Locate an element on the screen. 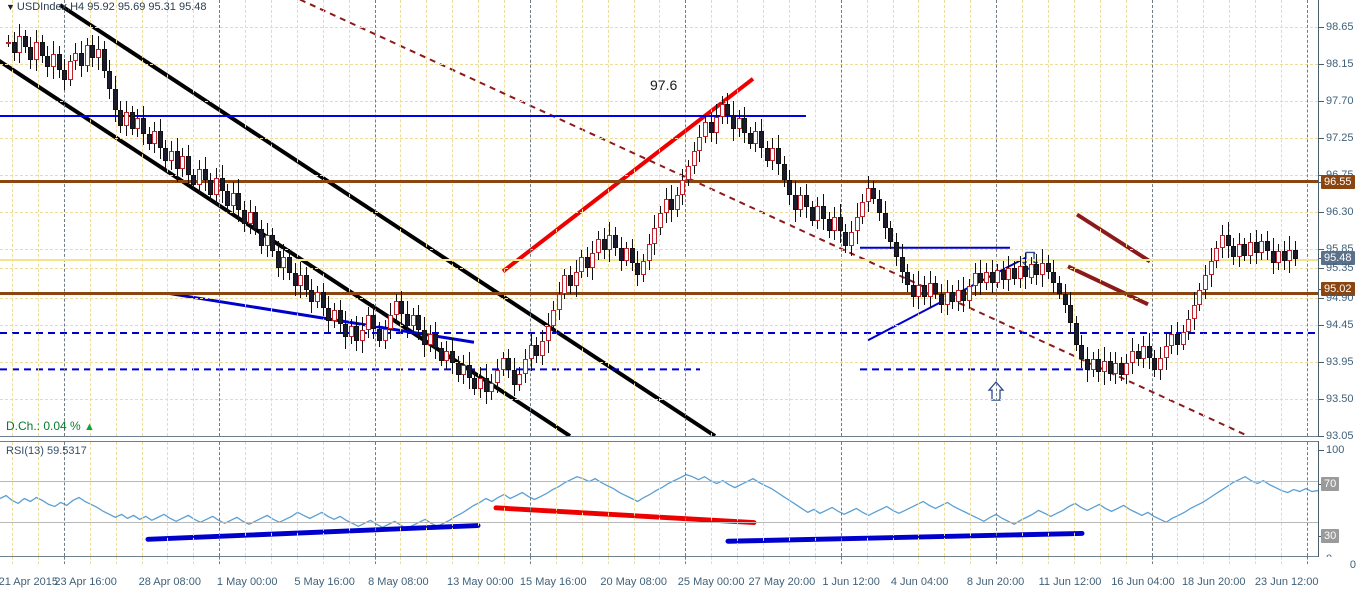 This screenshot has width=1362, height=594. price-level-badge: 96.55 is located at coordinates (1338, 182).